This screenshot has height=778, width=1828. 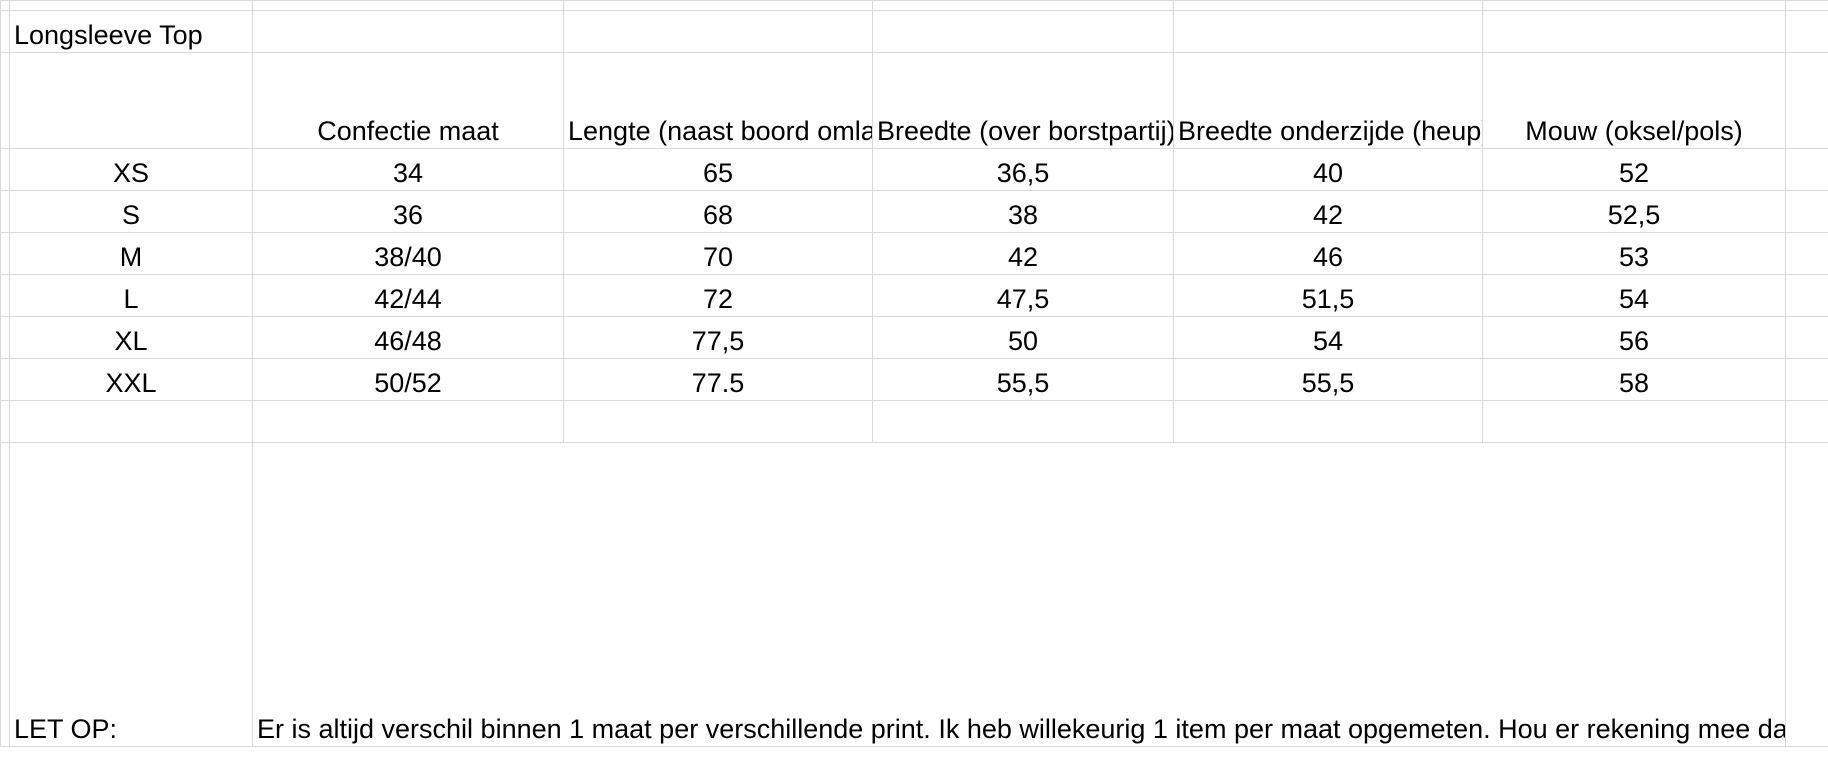 I want to click on cell-breedte: 38, so click(x=1023, y=211).